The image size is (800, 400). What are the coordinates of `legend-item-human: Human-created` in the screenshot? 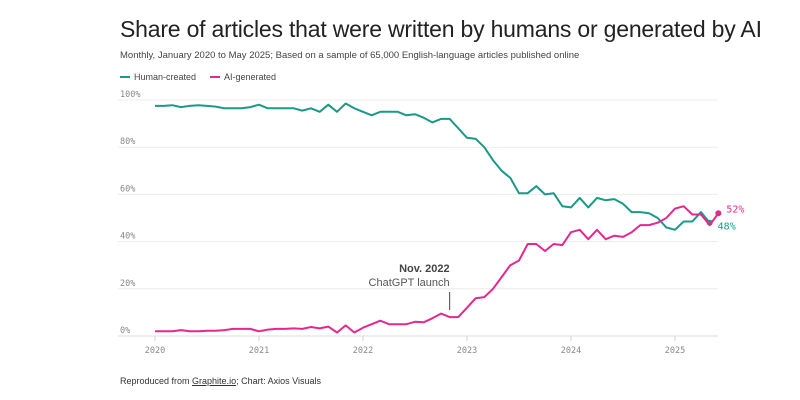 It's located at (158, 77).